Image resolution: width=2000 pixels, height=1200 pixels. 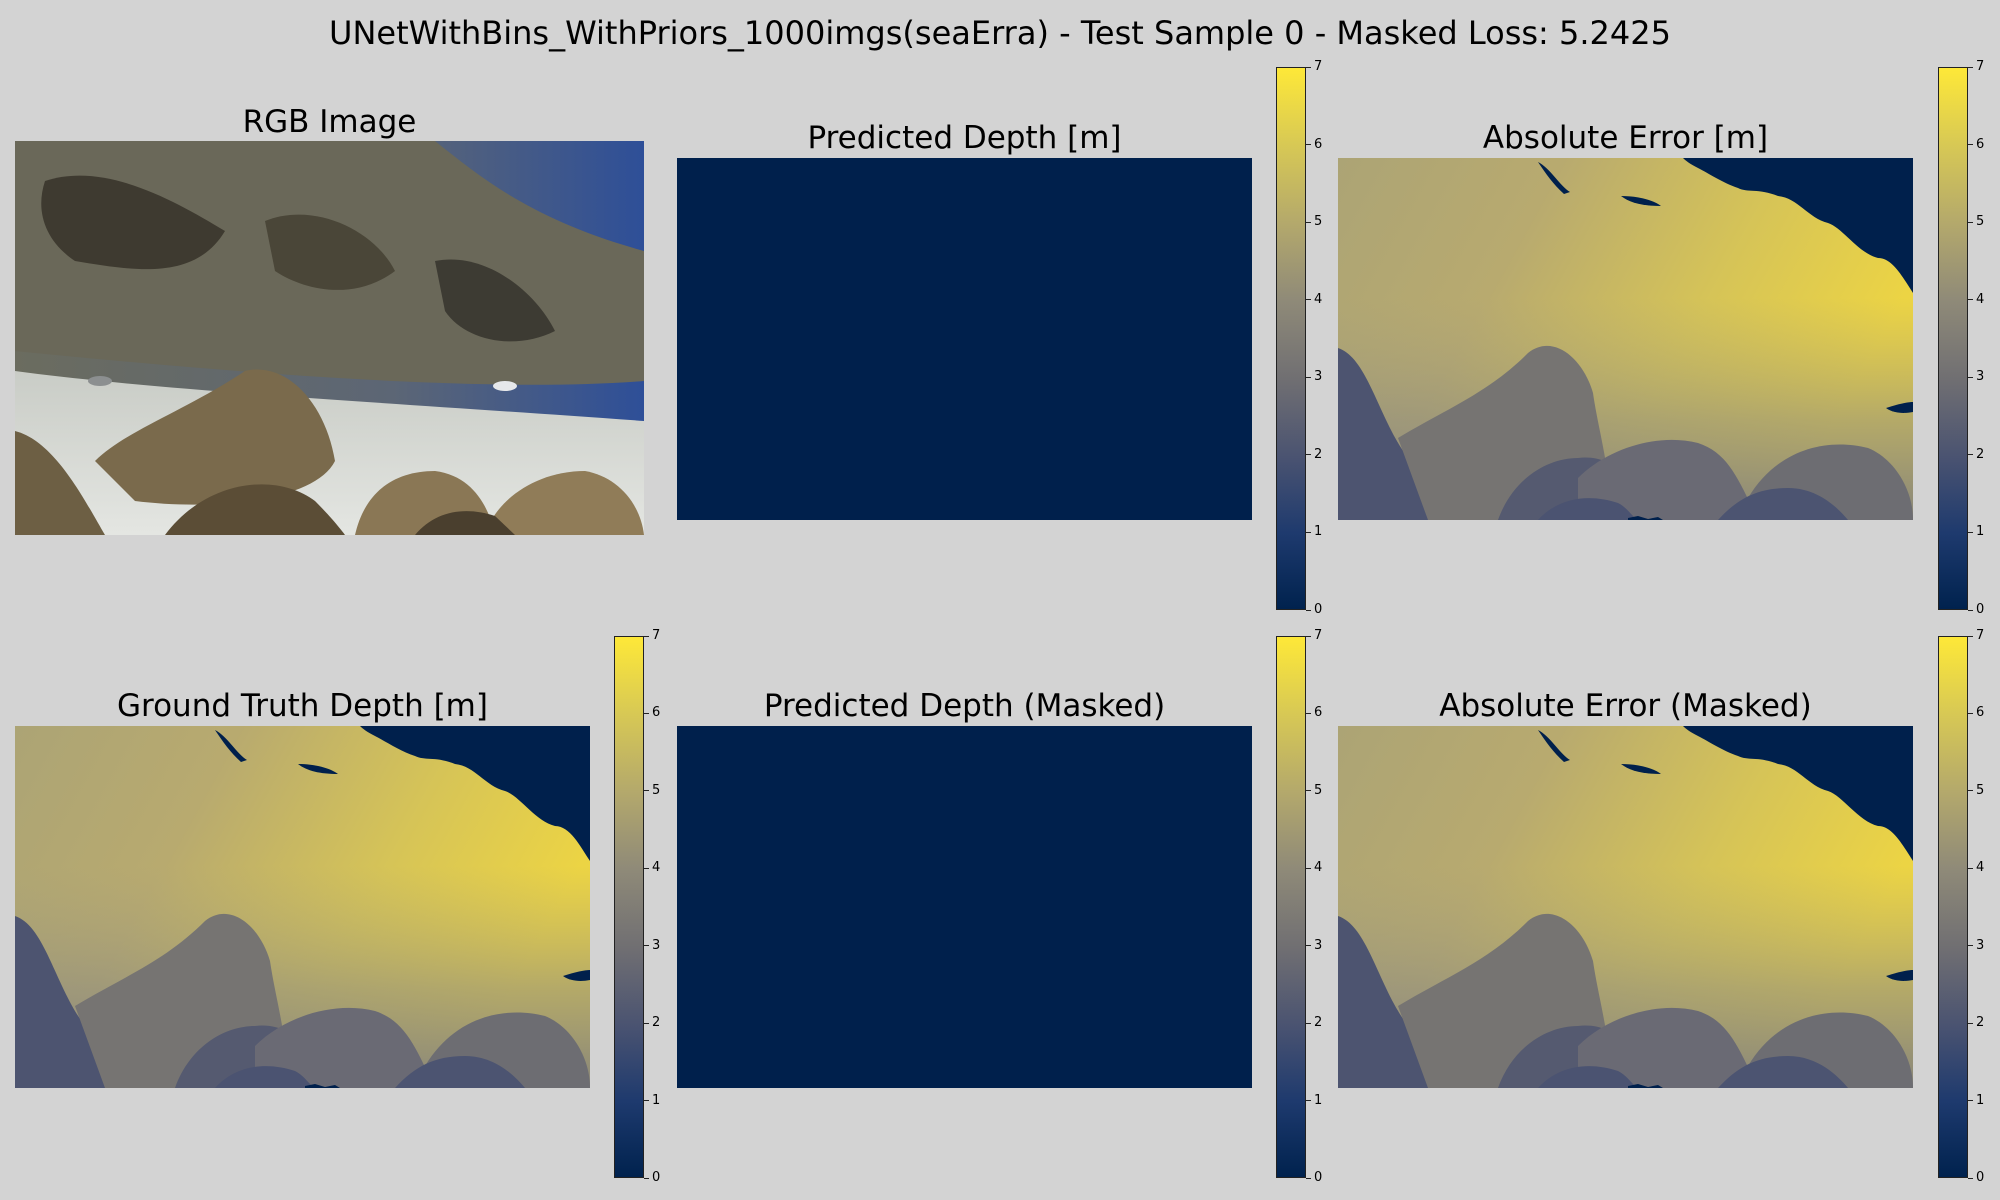 I want to click on absolute-error-title: Absolute Error [m], so click(x=1625, y=138).